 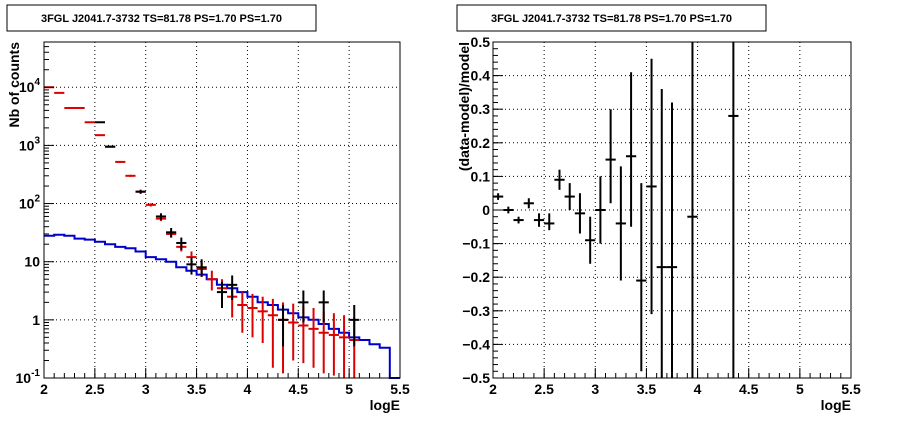 I want to click on counts-y-tick-label: 10³, so click(x=30, y=144).